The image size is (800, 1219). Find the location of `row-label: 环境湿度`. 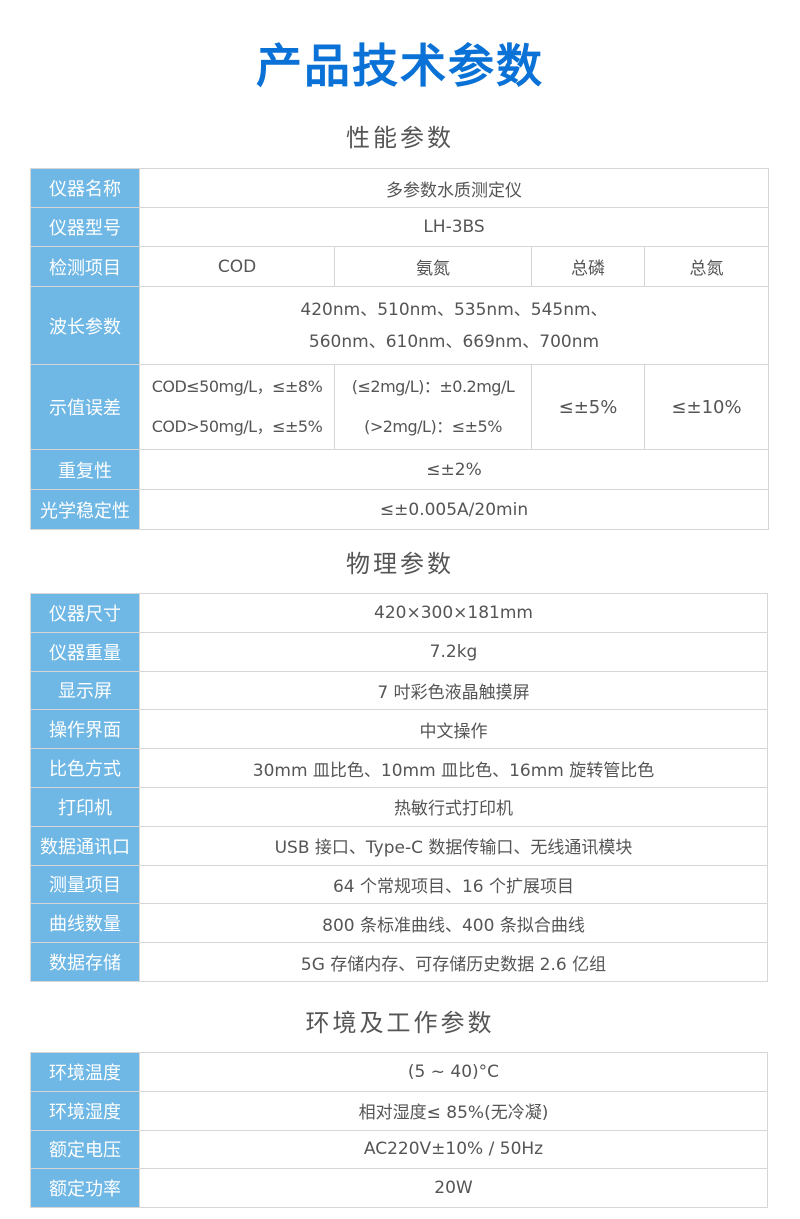

row-label: 环境湿度 is located at coordinates (85, 1110).